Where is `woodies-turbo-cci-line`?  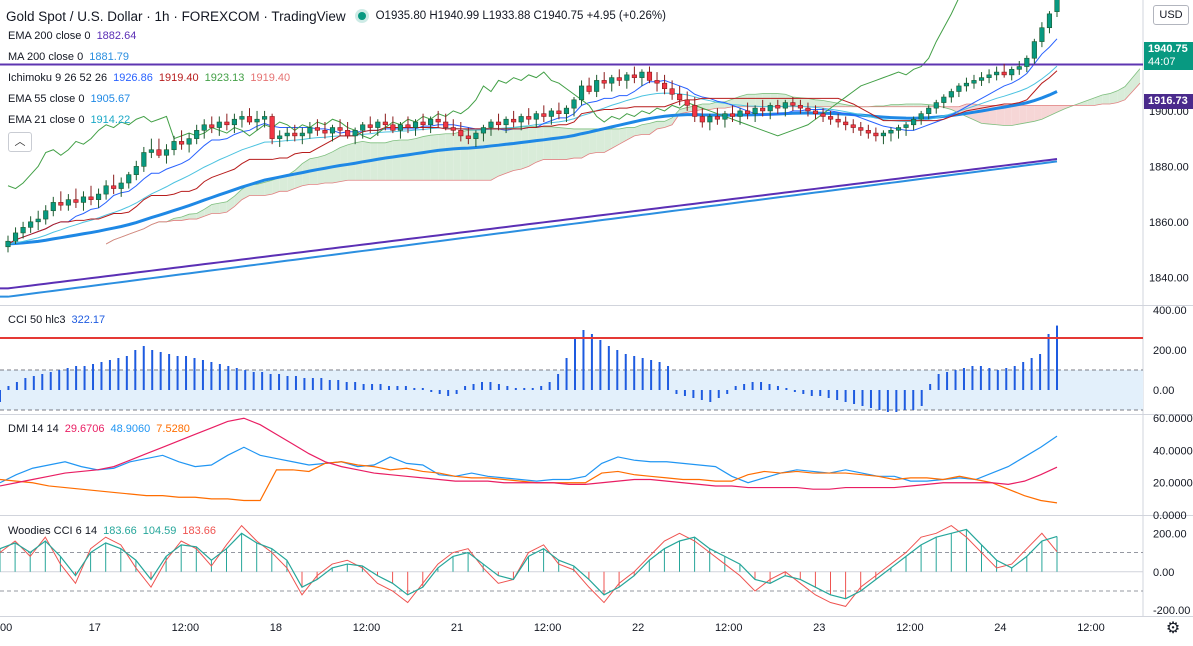 woodies-turbo-cci-line is located at coordinates (529, 565).